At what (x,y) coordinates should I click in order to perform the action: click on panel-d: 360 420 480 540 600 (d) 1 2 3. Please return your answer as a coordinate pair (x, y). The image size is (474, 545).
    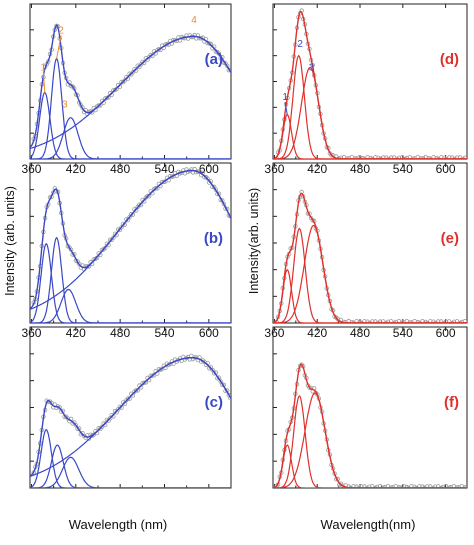
    Looking at the image, I should click on (366, 89).